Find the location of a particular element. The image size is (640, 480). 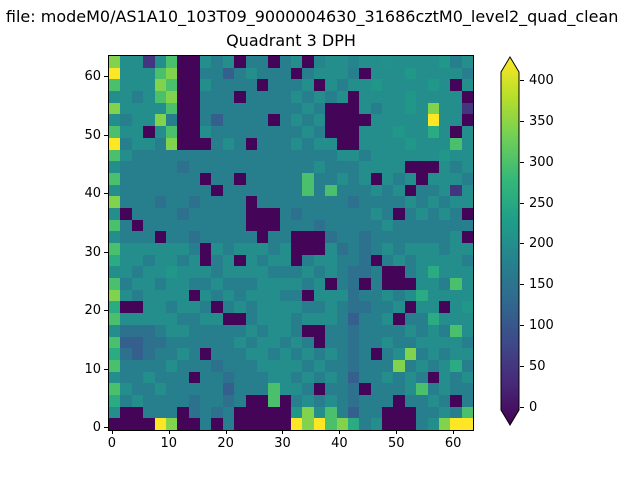

colorbar-tick-label: 100 is located at coordinates (541, 326).